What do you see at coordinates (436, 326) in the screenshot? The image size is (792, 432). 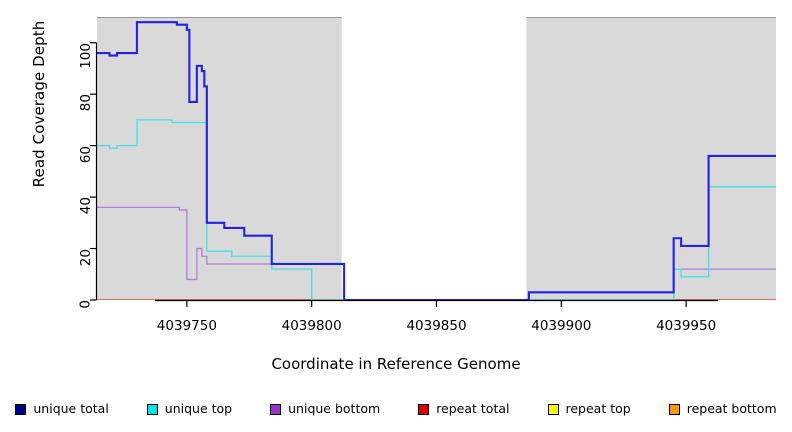 I see `x-tick-label: 4039850` at bounding box center [436, 326].